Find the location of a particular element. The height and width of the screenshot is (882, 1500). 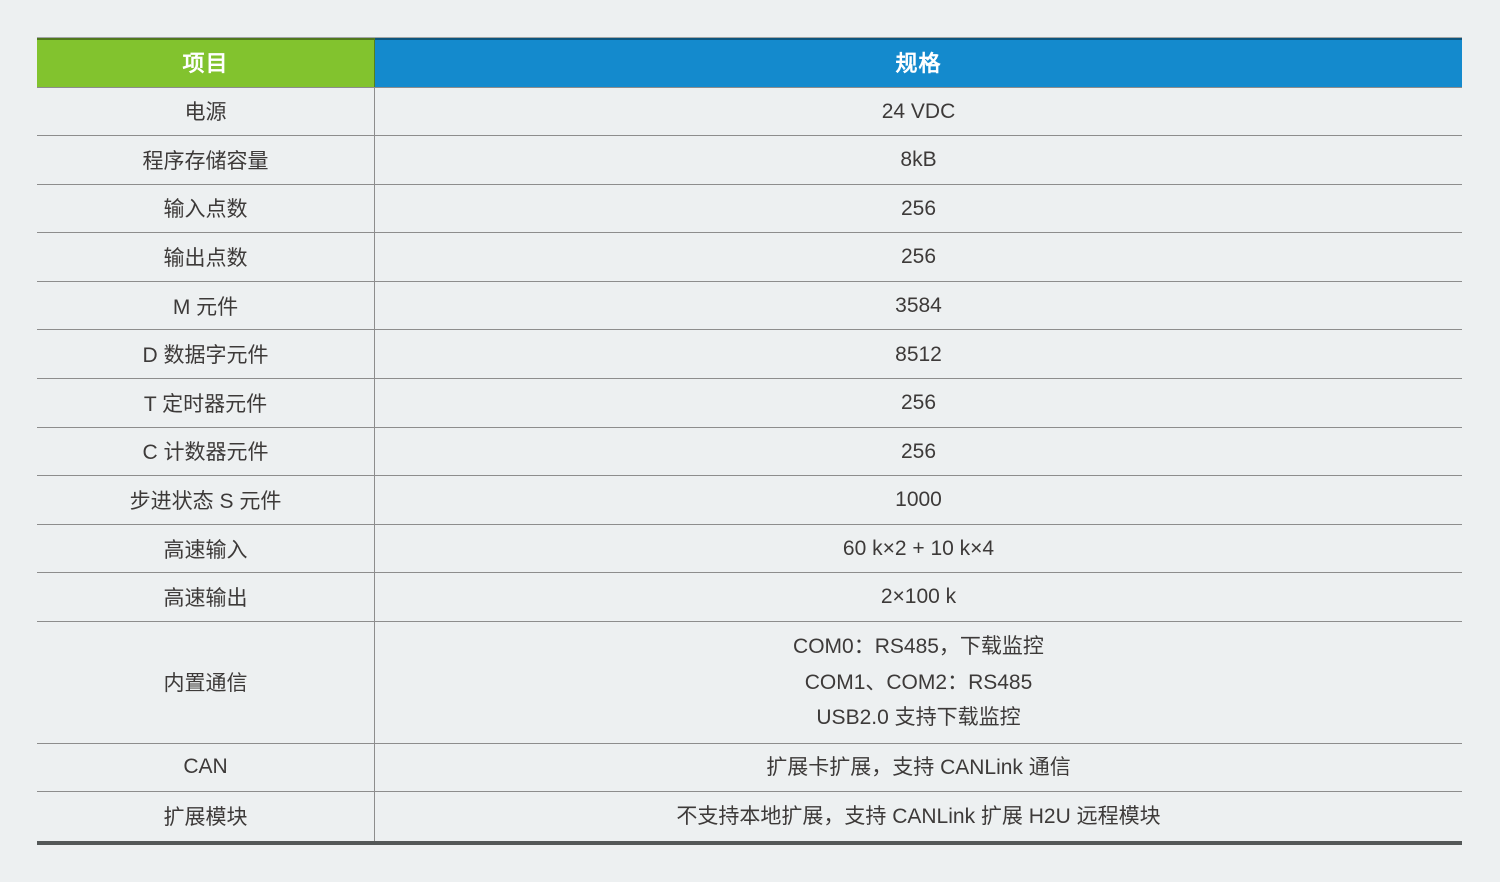

item-cell: 扩展模块 is located at coordinates (206, 816).